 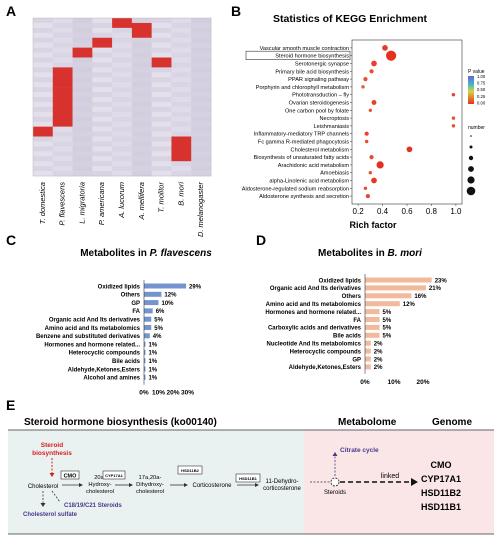 What do you see at coordinates (248, 478) in the screenshot?
I see `hsd11b1-enzyme-label: HSD11B1` at bounding box center [248, 478].